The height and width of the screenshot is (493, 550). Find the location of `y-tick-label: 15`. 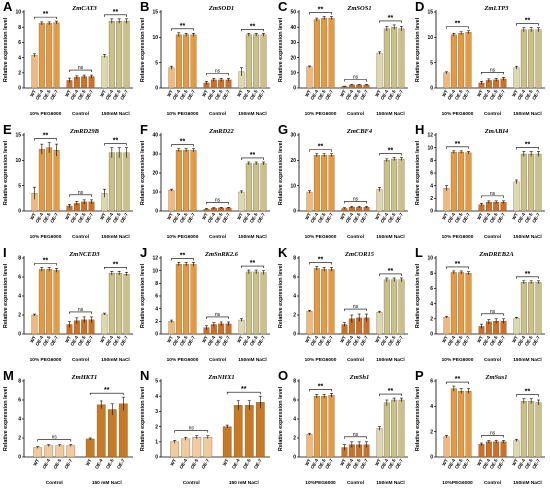

y-tick-label: 15 is located at coordinates (18, 136).